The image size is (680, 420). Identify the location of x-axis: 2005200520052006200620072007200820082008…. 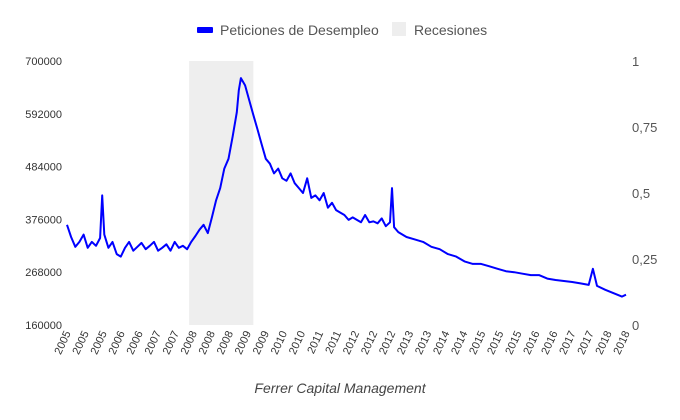
(342, 342).